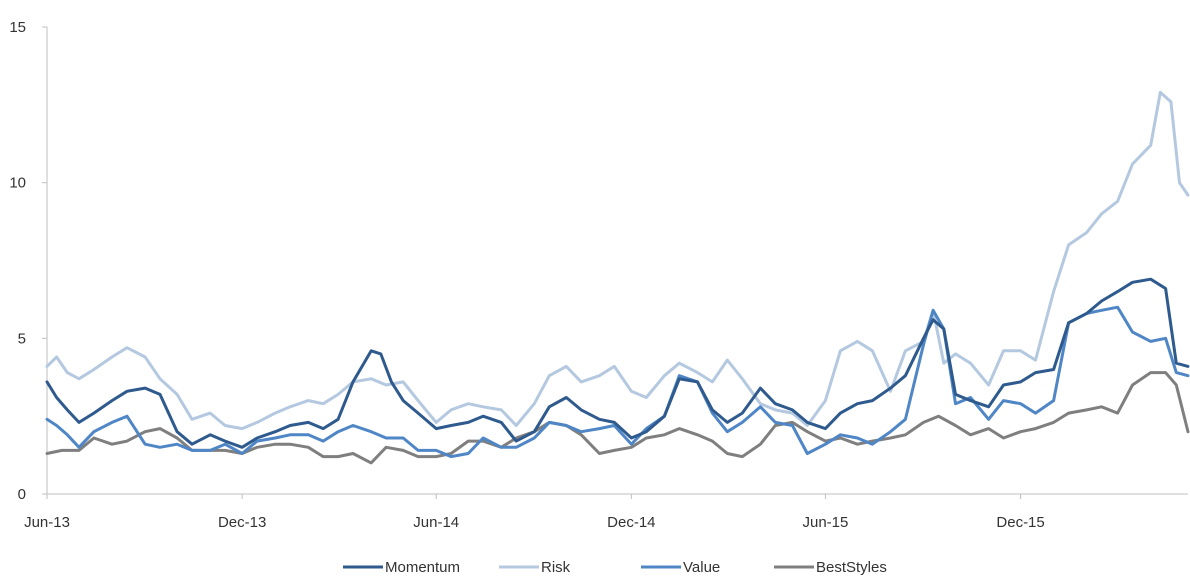 The width and height of the screenshot is (1190, 576). What do you see at coordinates (422, 567) in the screenshot?
I see `legend-label-momentum: Momentum` at bounding box center [422, 567].